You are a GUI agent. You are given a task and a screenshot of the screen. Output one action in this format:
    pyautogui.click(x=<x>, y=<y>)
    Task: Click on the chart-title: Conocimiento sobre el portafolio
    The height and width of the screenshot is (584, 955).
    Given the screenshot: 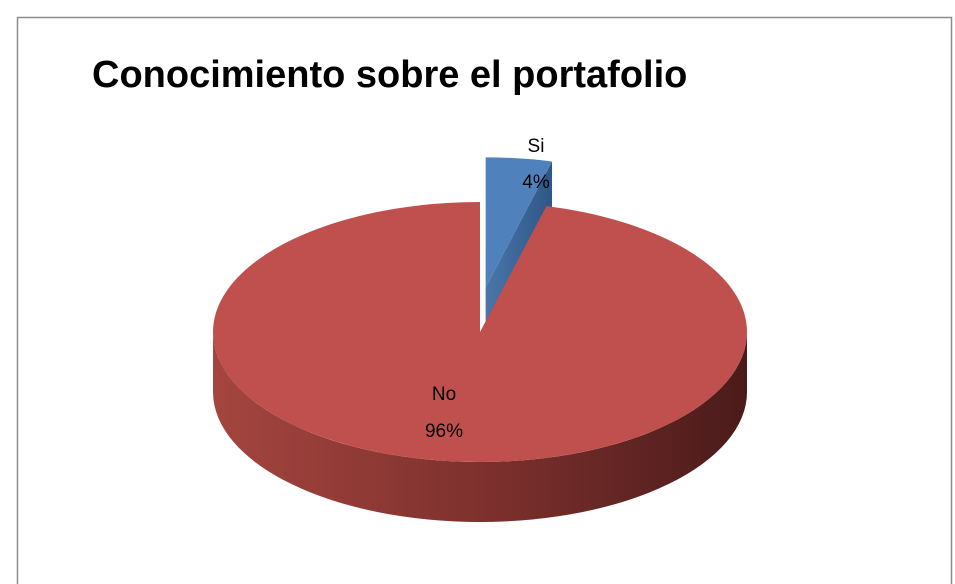 What is the action you would take?
    pyautogui.click(x=389, y=75)
    